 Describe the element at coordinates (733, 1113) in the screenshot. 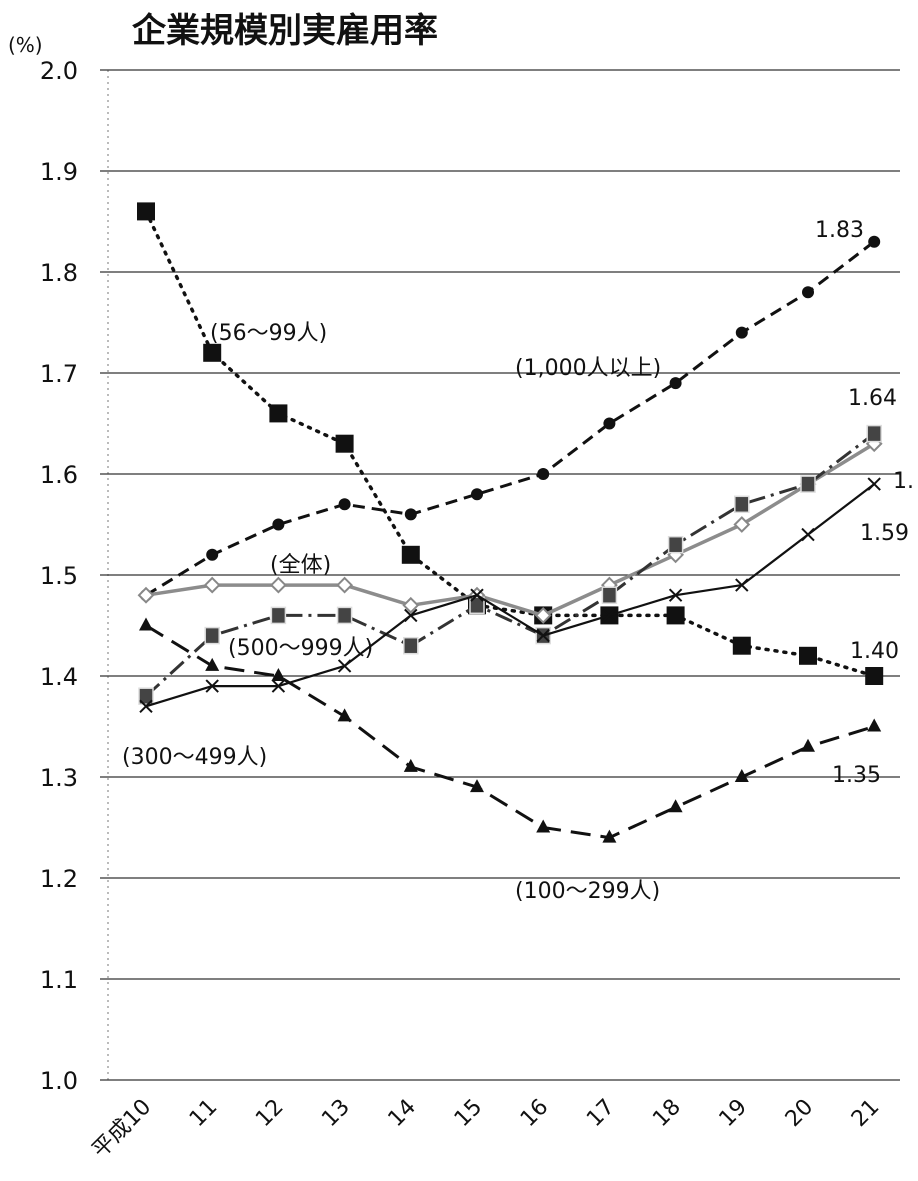

I see `x-tick-label: 19` at that location.